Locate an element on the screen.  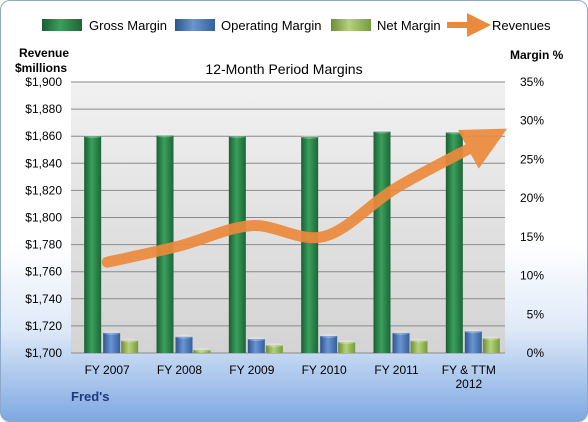
footer-label: Fred's is located at coordinates (90, 396).